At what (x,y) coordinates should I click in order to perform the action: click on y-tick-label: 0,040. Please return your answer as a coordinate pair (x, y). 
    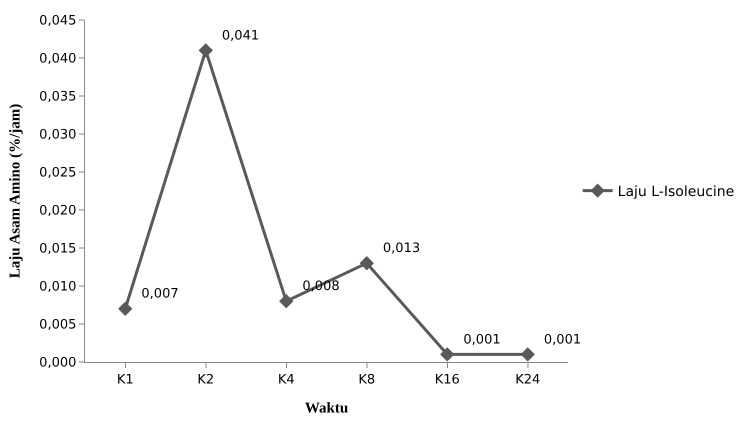
    Looking at the image, I should click on (57, 59).